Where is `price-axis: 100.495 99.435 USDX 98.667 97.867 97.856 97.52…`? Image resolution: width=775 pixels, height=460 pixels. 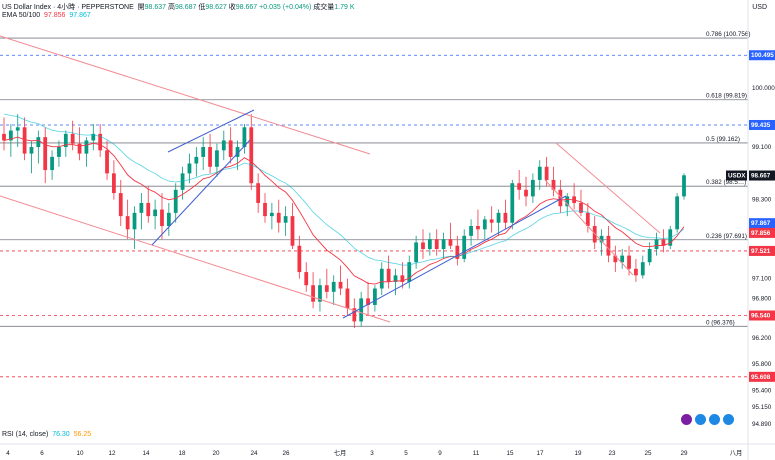 price-axis: 100.495 99.435 USDX 98.667 97.867 97.856 97.52… is located at coordinates (750, 230).